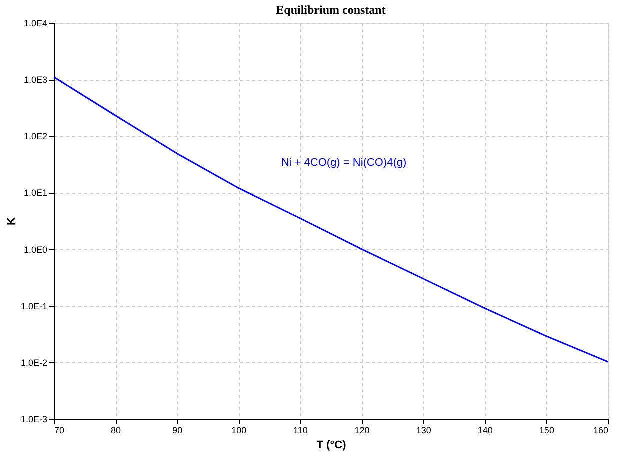 This screenshot has height=455, width=621. Describe the element at coordinates (424, 431) in the screenshot. I see `x-tick-label: 130` at that location.